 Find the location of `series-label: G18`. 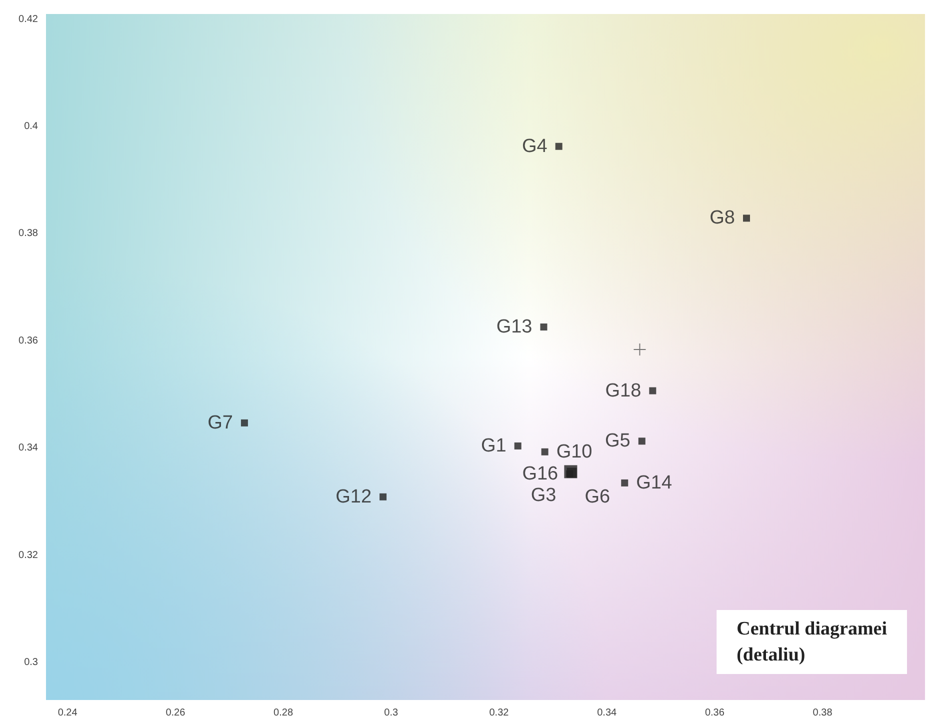

series-label: G18 is located at coordinates (623, 391).